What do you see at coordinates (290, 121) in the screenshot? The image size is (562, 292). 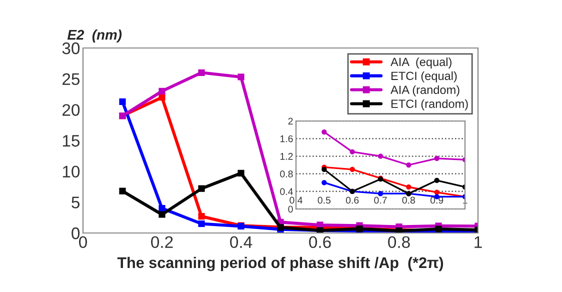 I see `y-tick-label: 2` at bounding box center [290, 121].